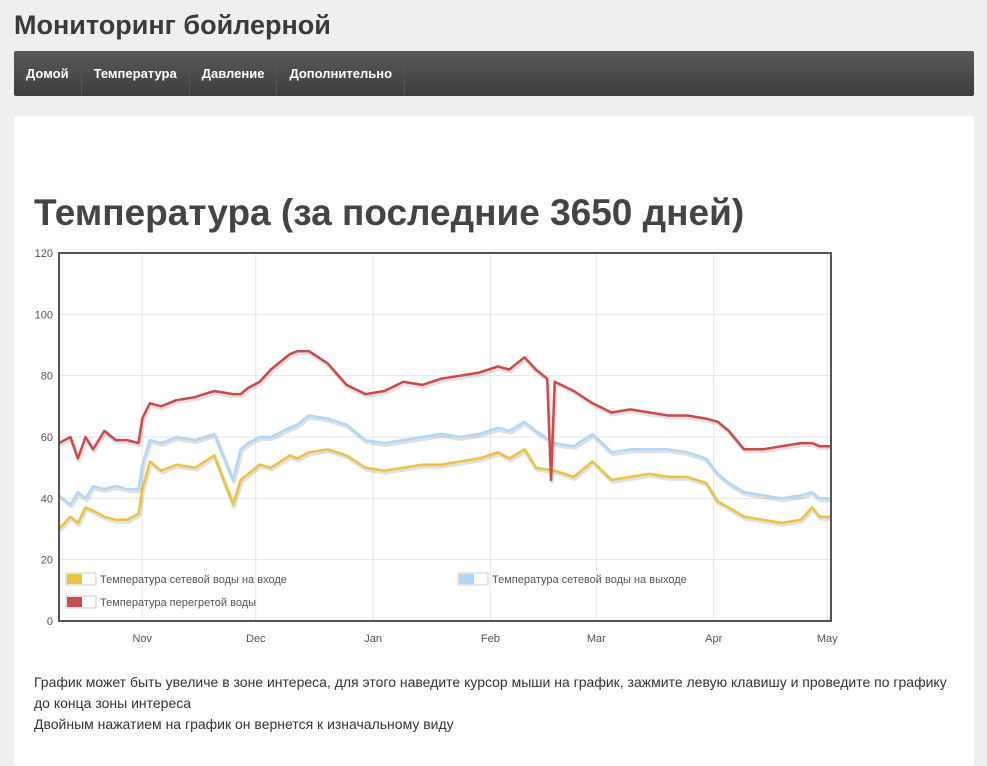  I want to click on page-heading: Температура (за последние 3650 дней), so click(389, 212).